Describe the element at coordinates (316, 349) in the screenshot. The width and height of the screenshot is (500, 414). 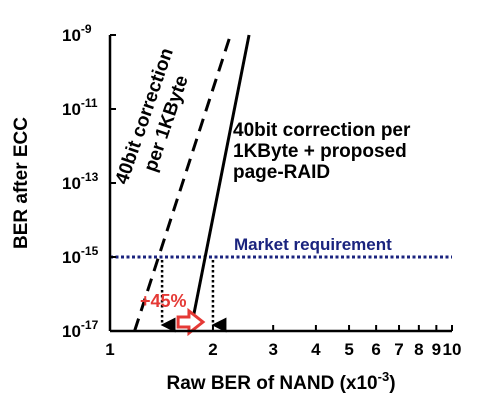
I see `x-tick-label: 4` at that location.